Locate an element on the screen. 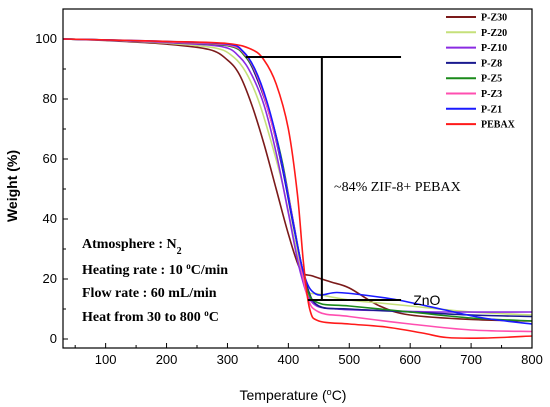  x-tick-label: 800 is located at coordinates (532, 359).